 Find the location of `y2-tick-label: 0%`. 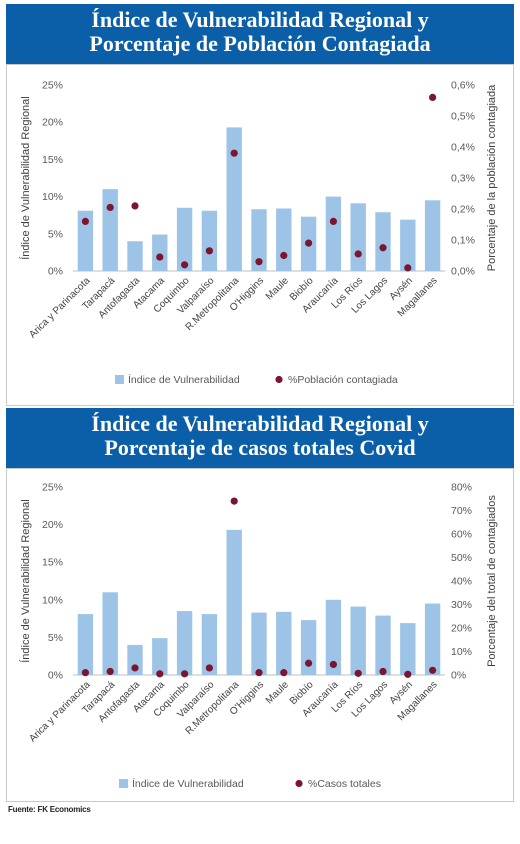

y2-tick-label: 0% is located at coordinates (458, 676).